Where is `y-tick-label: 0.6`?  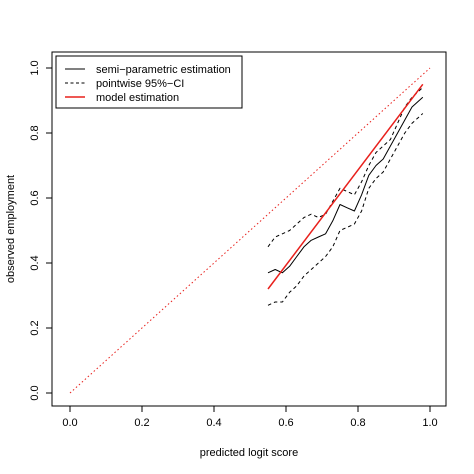 y-tick-label: 0.6 is located at coordinates (35, 197).